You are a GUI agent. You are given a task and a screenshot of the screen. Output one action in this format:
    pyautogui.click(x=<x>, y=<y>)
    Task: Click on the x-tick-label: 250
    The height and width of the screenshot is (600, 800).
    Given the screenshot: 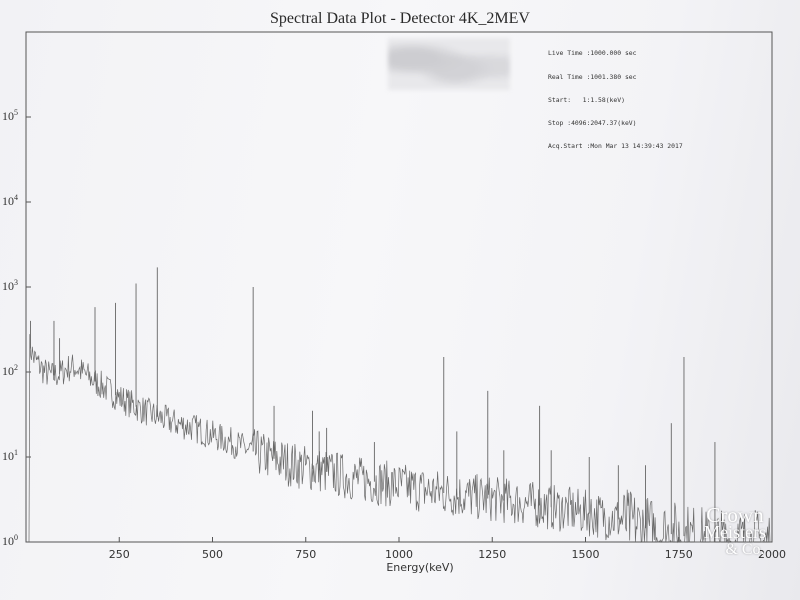 What is the action you would take?
    pyautogui.click(x=119, y=554)
    